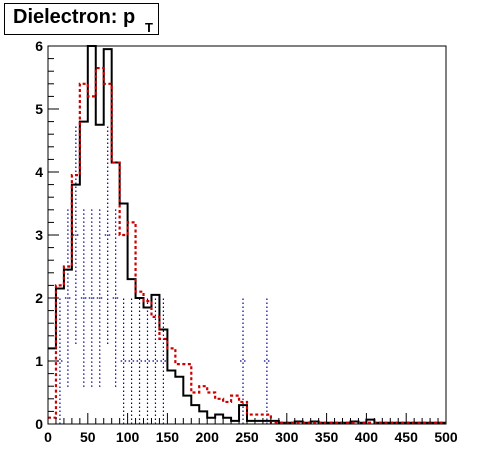  I want to click on title-box: Dielectron: p T, so click(81, 19).